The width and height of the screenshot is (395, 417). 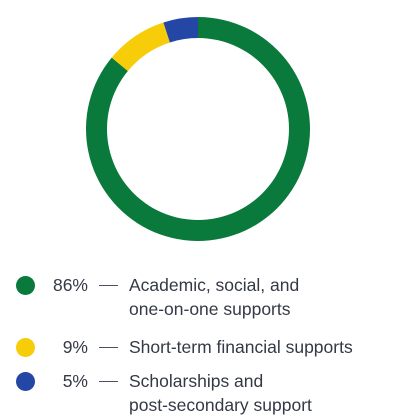 What do you see at coordinates (210, 309) in the screenshot?
I see `legend-label-line: one-on-one supports` at bounding box center [210, 309].